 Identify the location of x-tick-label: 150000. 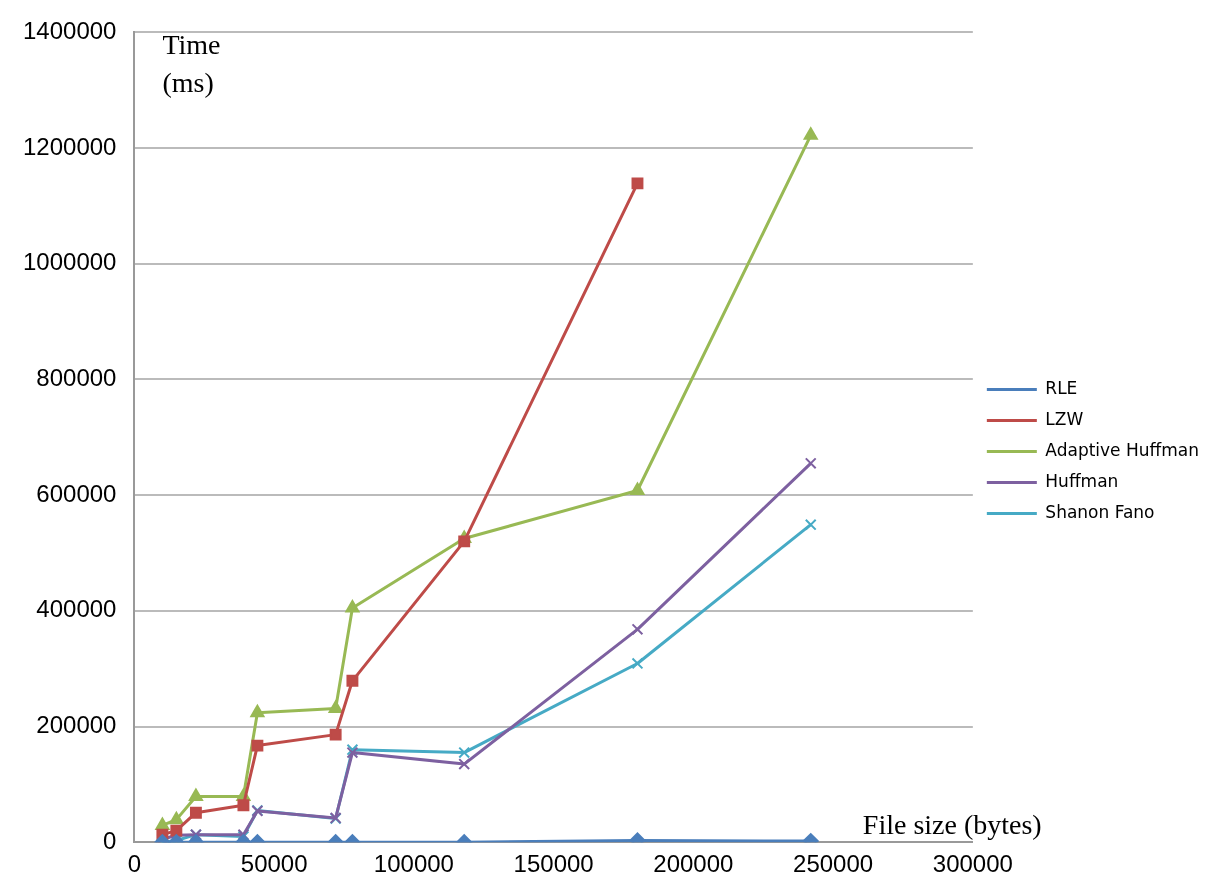
(553, 864).